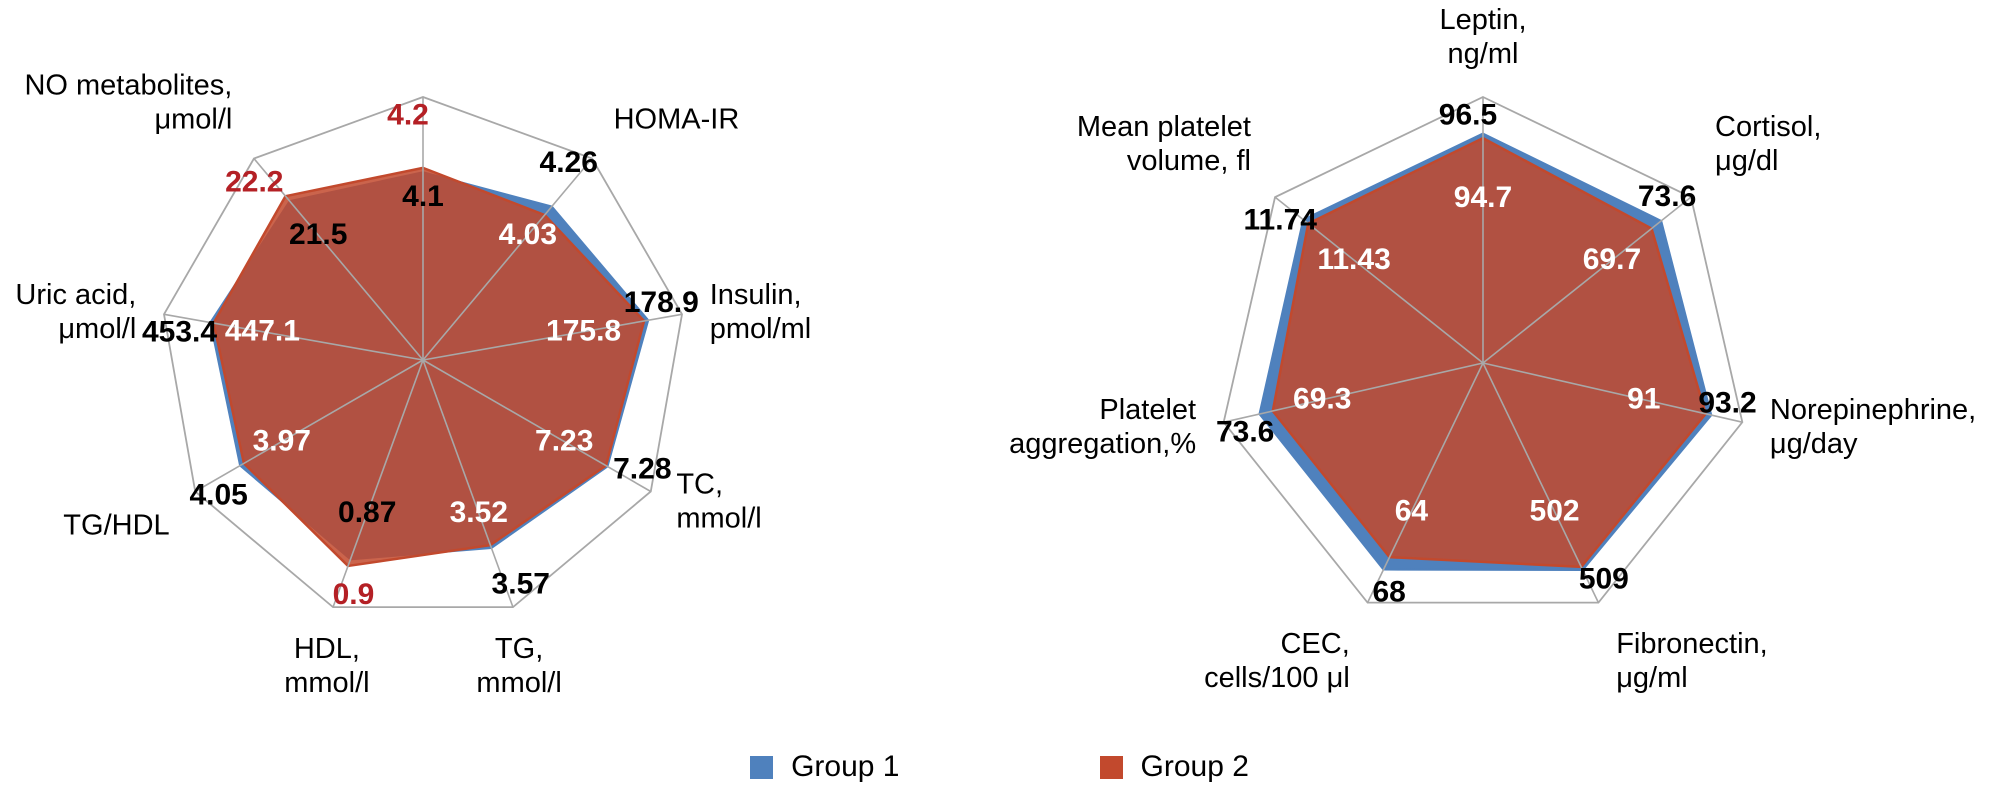  What do you see at coordinates (254, 181) in the screenshot?
I see `value-label-group2: 22.2` at bounding box center [254, 181].